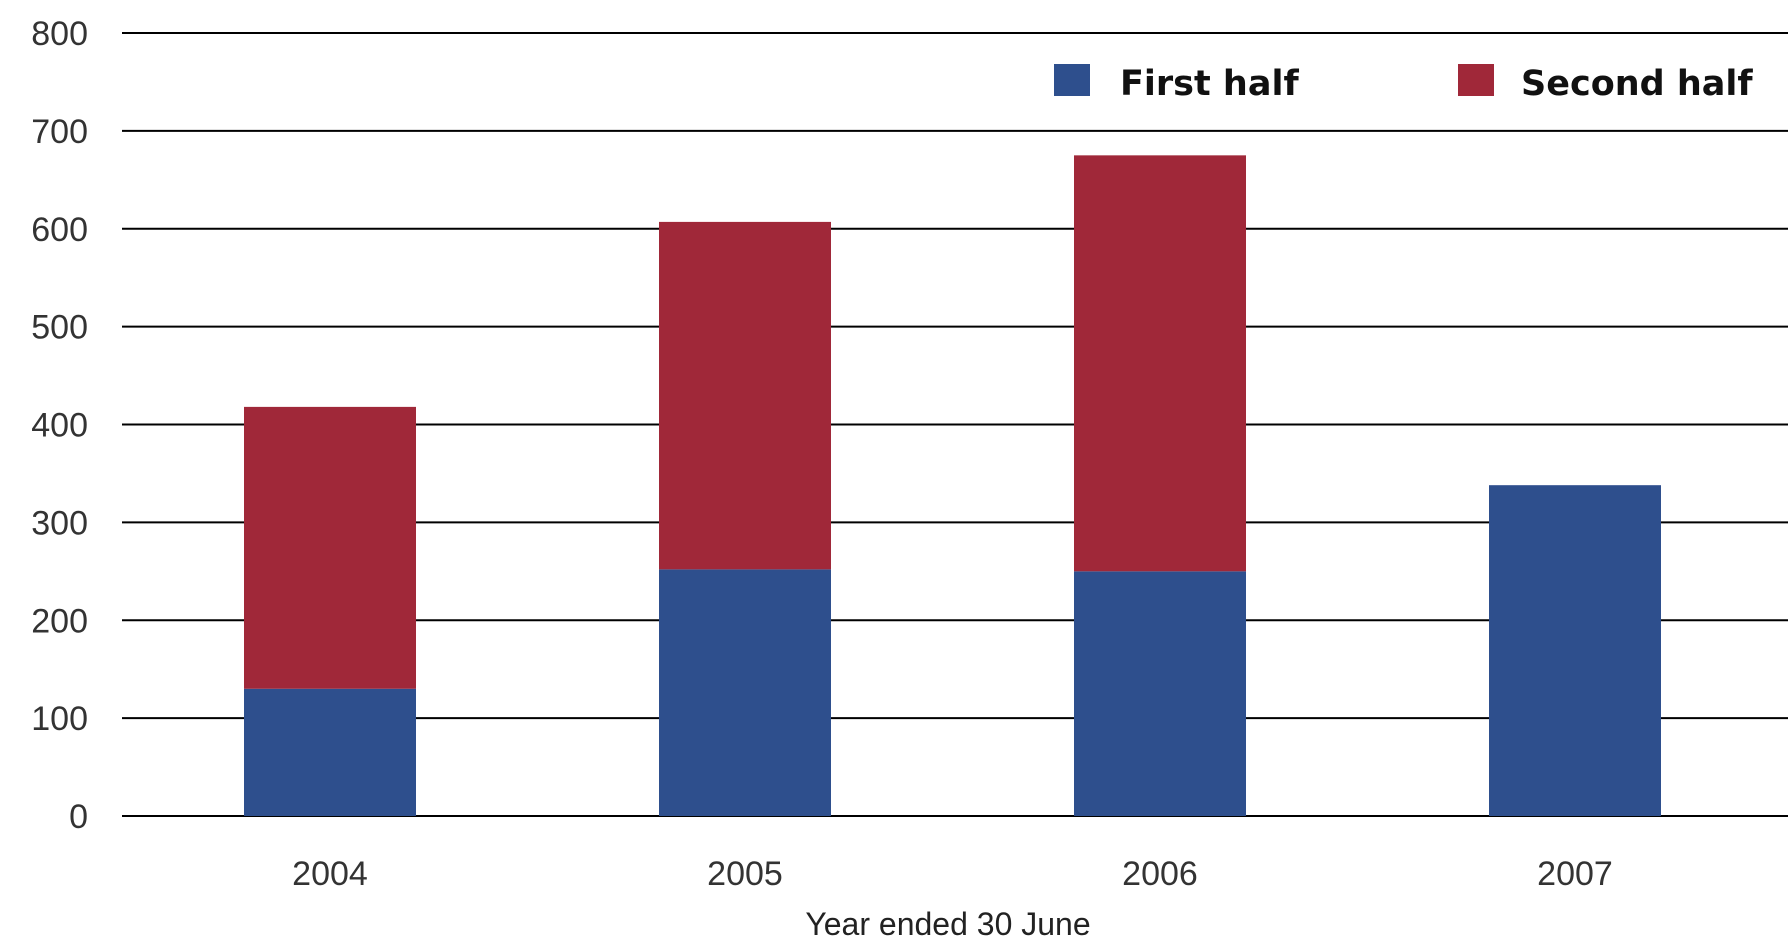 The height and width of the screenshot is (948, 1788). What do you see at coordinates (59, 719) in the screenshot?
I see `y-tick-label: 100` at bounding box center [59, 719].